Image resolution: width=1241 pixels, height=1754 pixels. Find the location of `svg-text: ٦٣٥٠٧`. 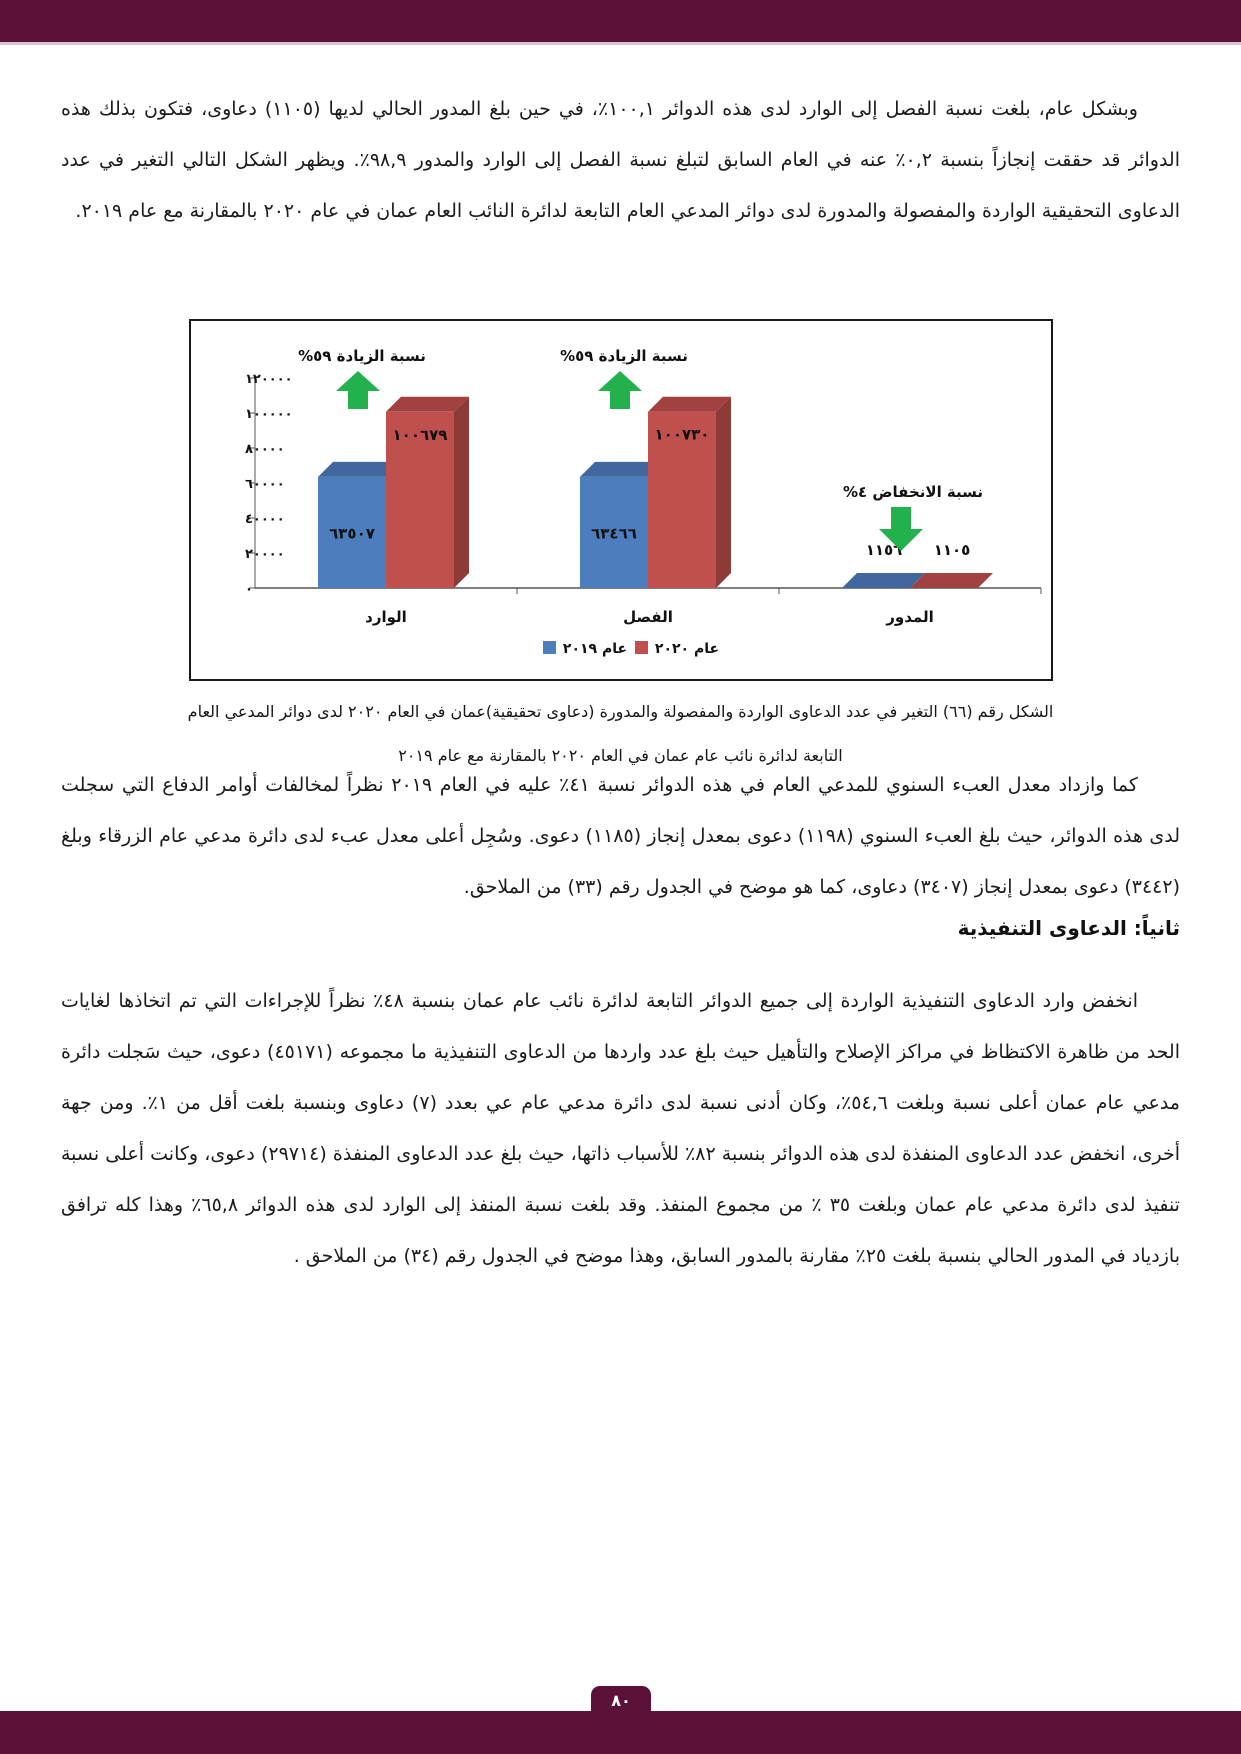

svg-text: ٦٣٥٠٧ is located at coordinates (352, 533).